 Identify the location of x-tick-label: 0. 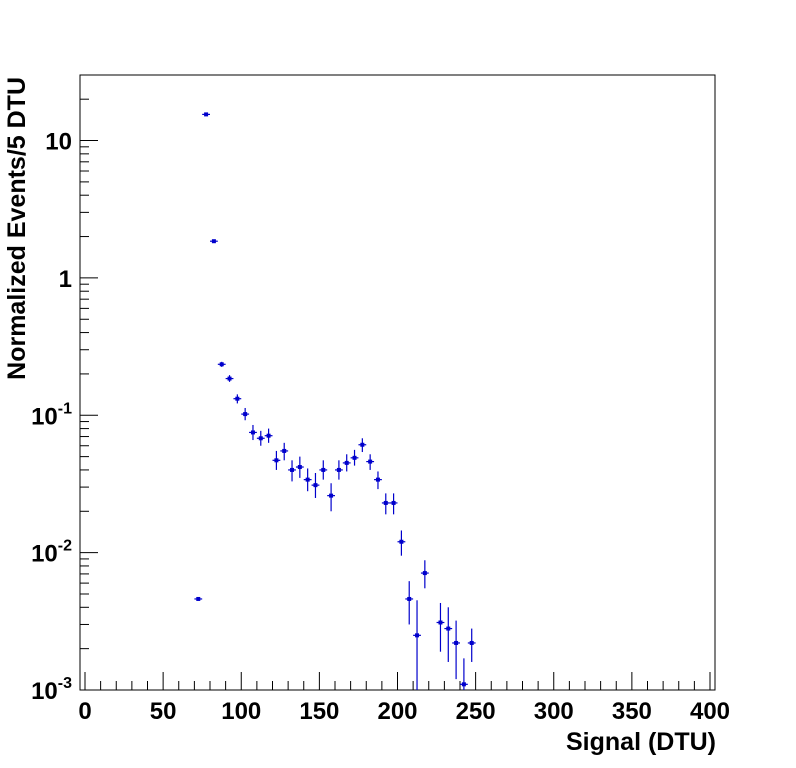
(84, 711).